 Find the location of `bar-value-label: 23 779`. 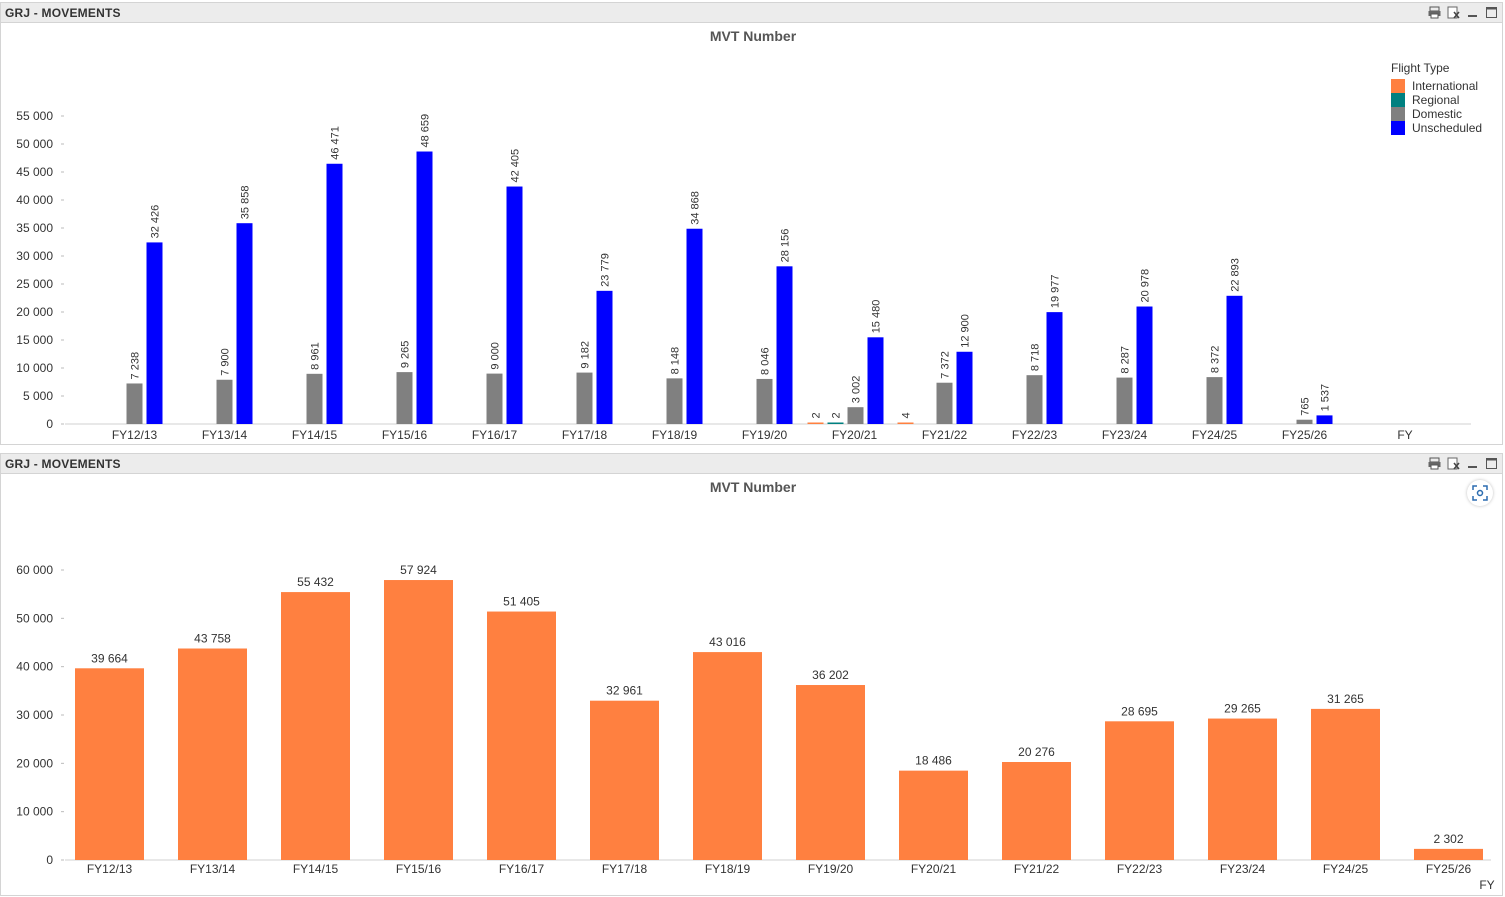

bar-value-label: 23 779 is located at coordinates (606, 270).